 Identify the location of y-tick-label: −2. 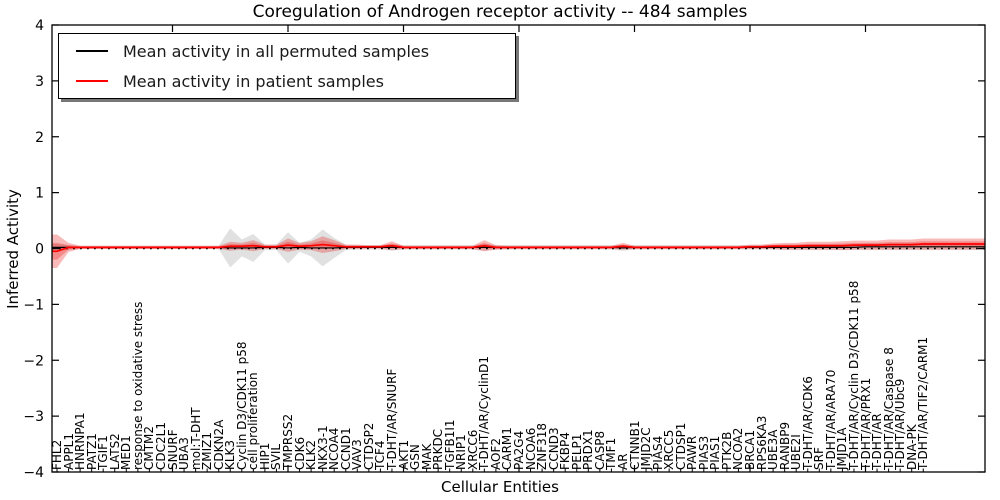
(33, 361).